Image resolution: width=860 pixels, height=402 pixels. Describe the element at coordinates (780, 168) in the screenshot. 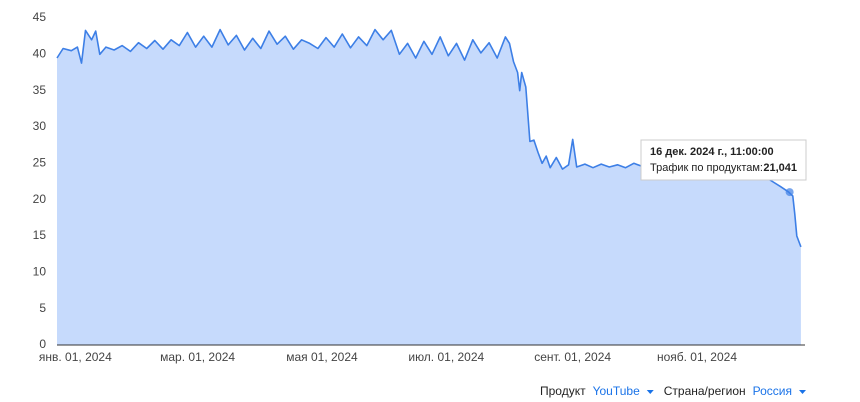

I see `tooltip-value: 21,041` at that location.